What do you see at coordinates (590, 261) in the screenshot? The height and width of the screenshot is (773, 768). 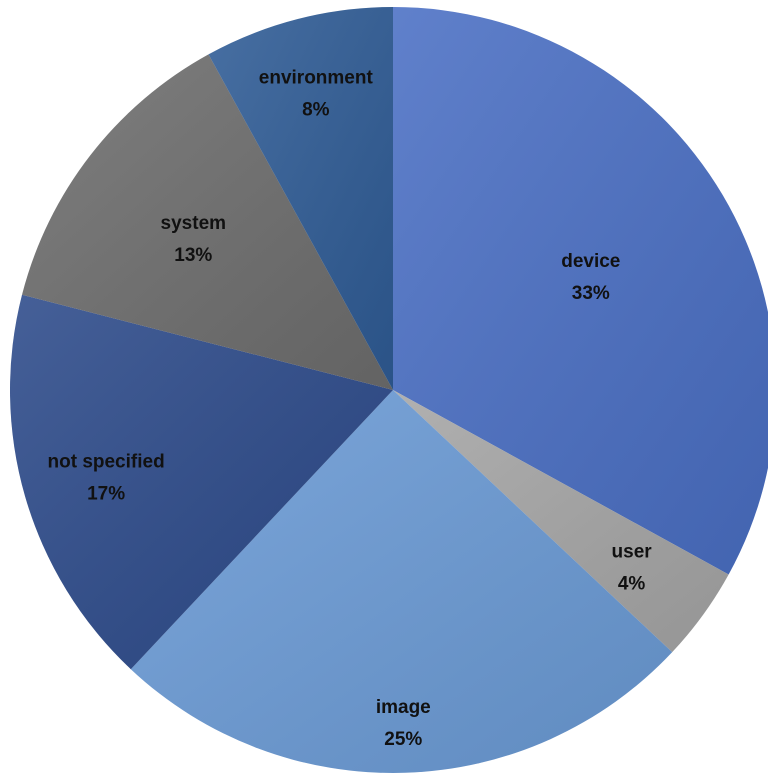 I see `slice-category-label: device` at bounding box center [590, 261].